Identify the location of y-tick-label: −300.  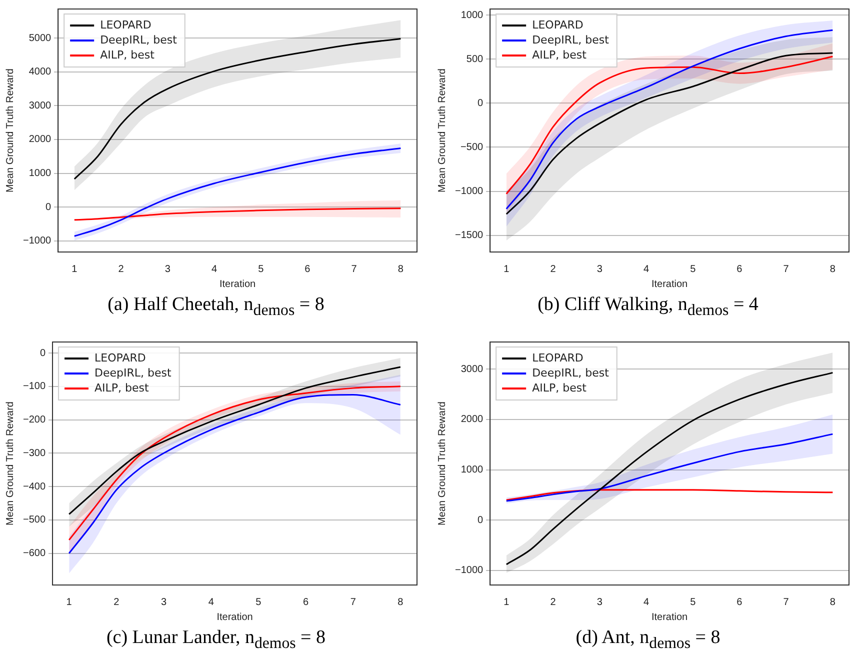
(34, 453).